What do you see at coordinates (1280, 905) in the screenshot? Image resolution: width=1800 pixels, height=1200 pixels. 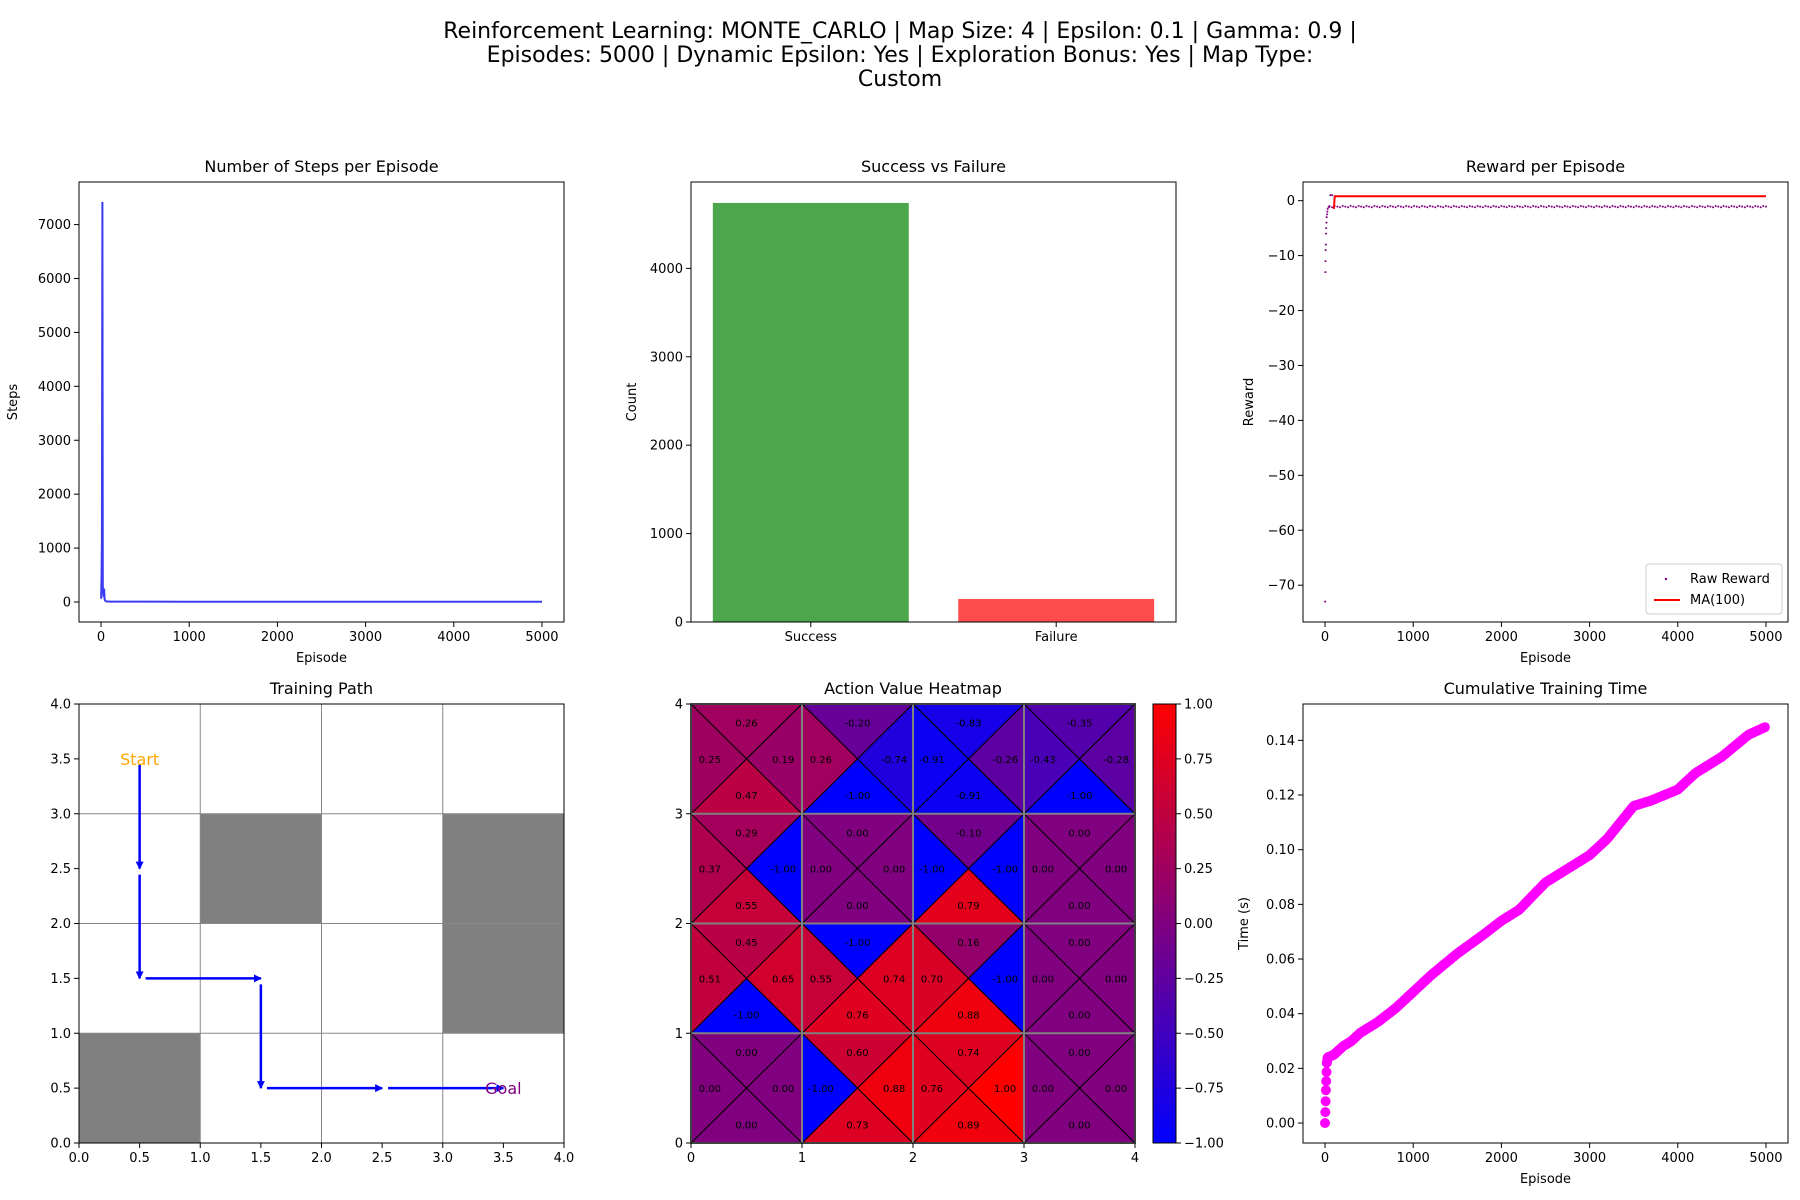 I see `time-ytick-label: 0.08` at bounding box center [1280, 905].